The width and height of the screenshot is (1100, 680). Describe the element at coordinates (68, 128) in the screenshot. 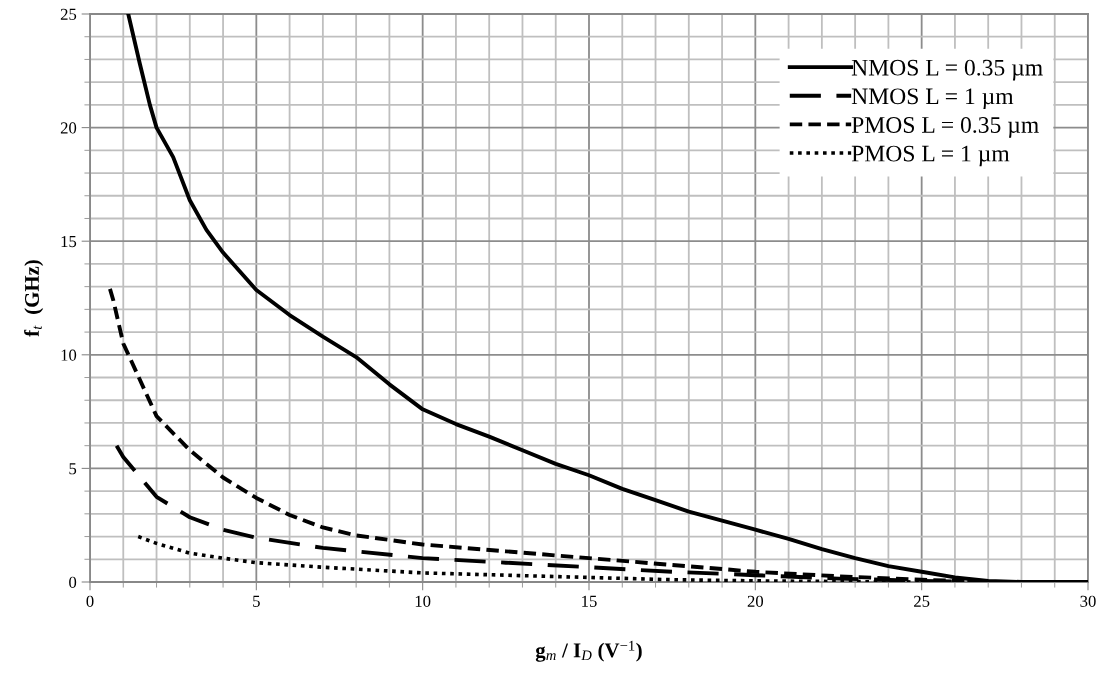

I see `y-tick-label: 20` at that location.